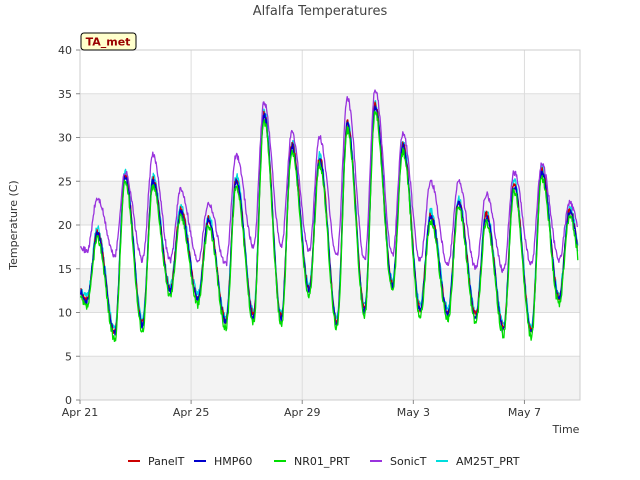 This screenshot has width=640, height=480. Describe the element at coordinates (65, 313) in the screenshot. I see `y-tick-label: 10` at that location.